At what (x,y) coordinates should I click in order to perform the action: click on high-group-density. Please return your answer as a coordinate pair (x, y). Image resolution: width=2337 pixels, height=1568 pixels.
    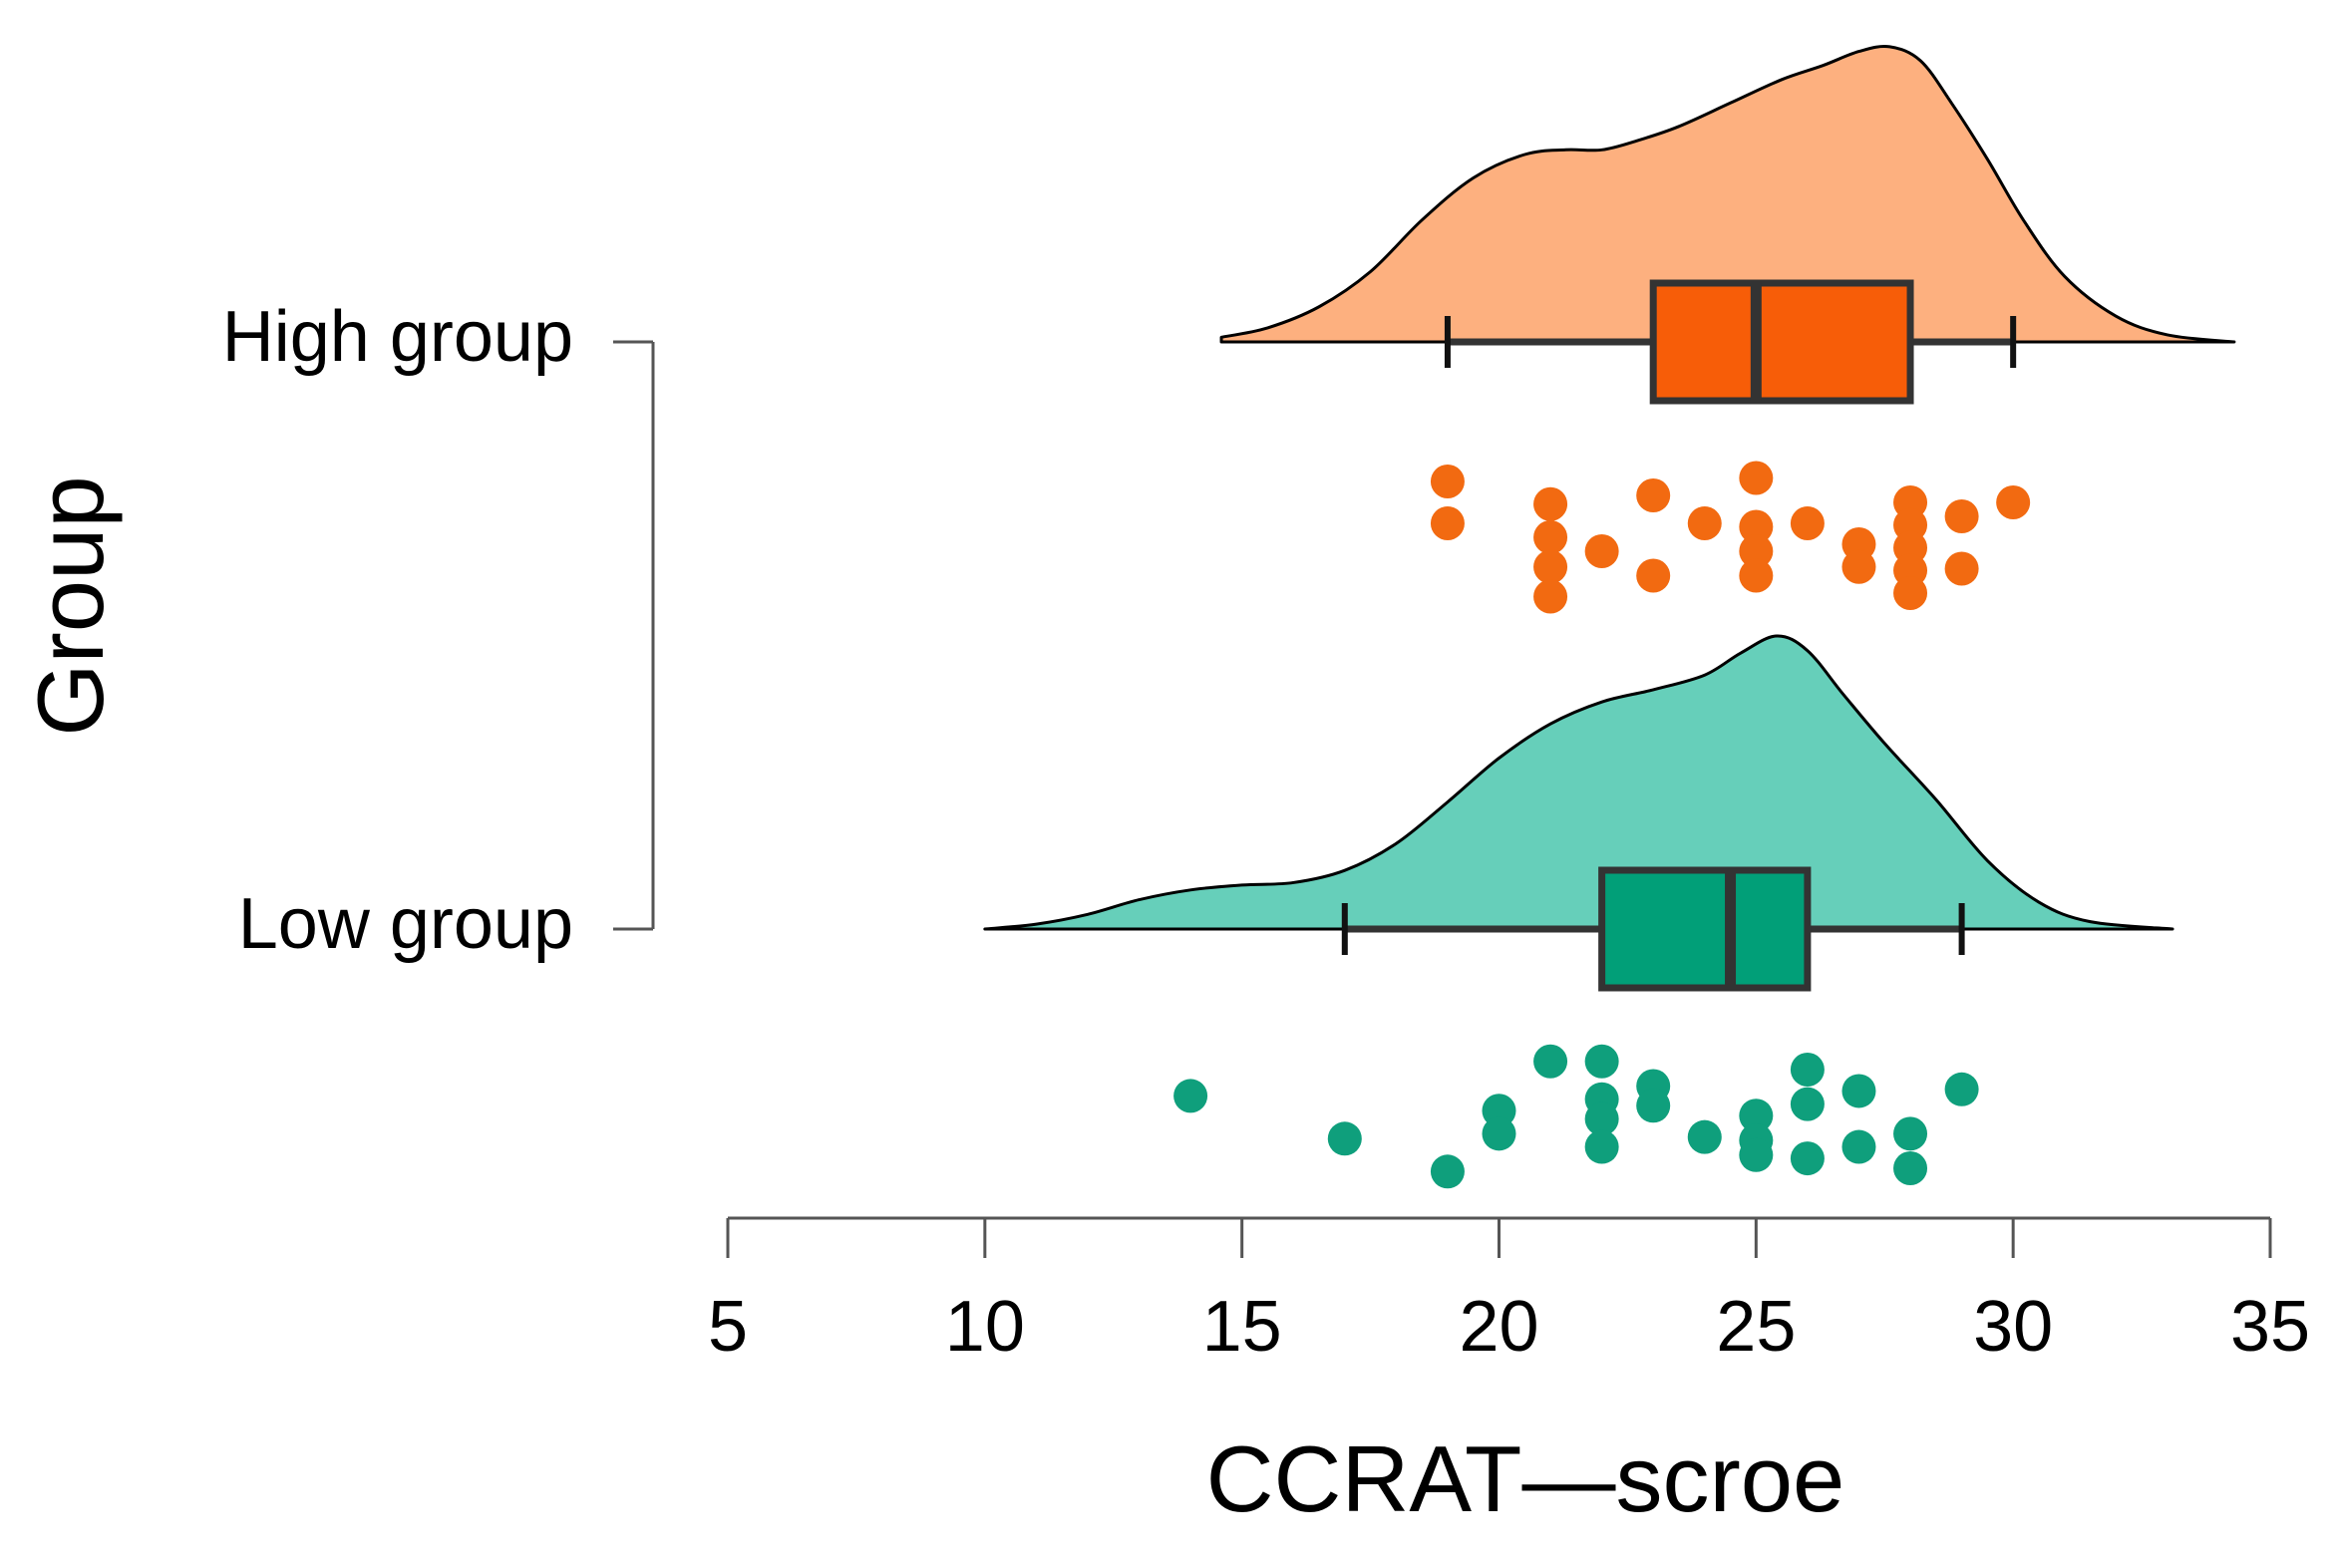
    Looking at the image, I should click on (1728, 194).